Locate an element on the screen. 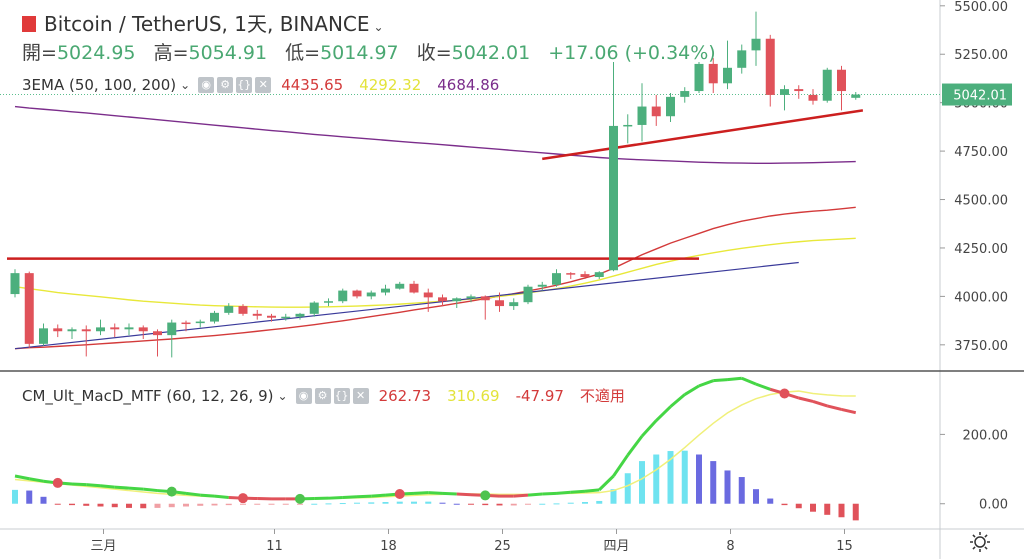  ema-line-ema200 is located at coordinates (435, 135).